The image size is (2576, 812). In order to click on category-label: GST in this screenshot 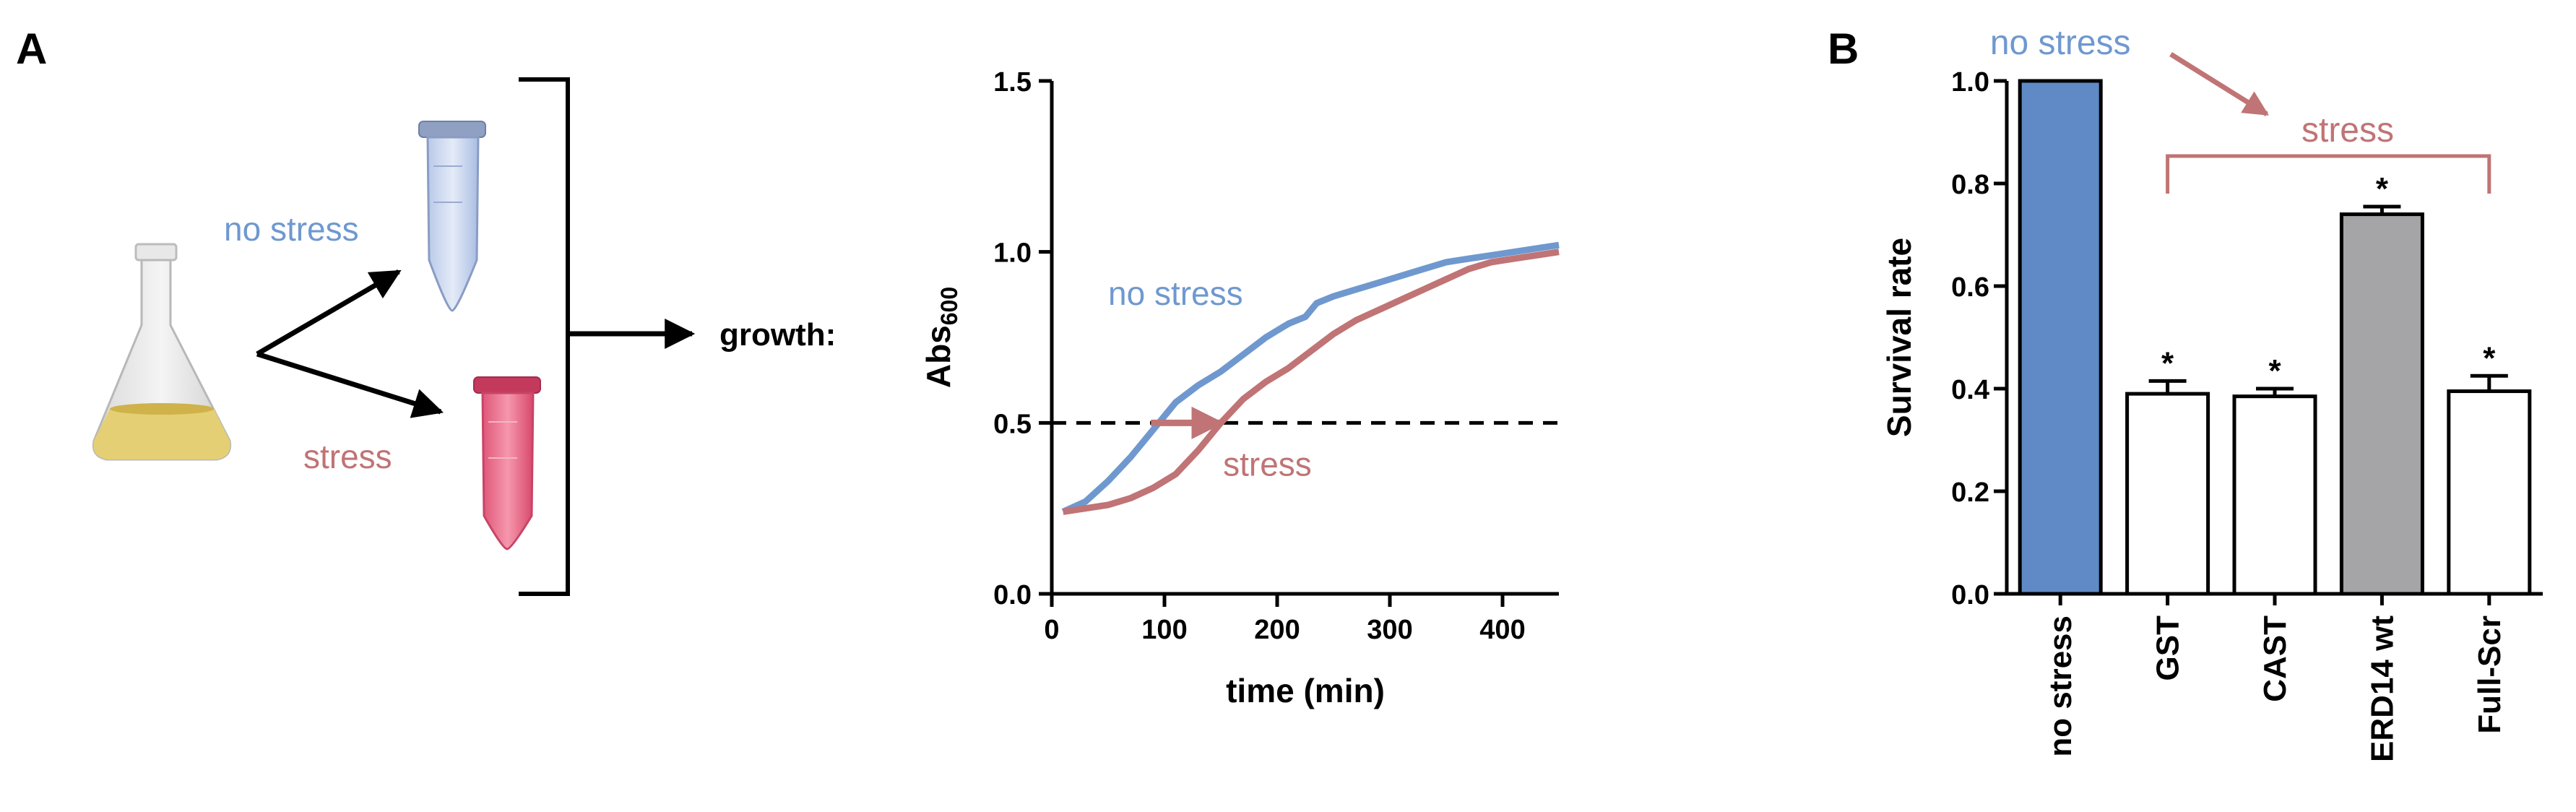, I will do `click(2168, 648)`.